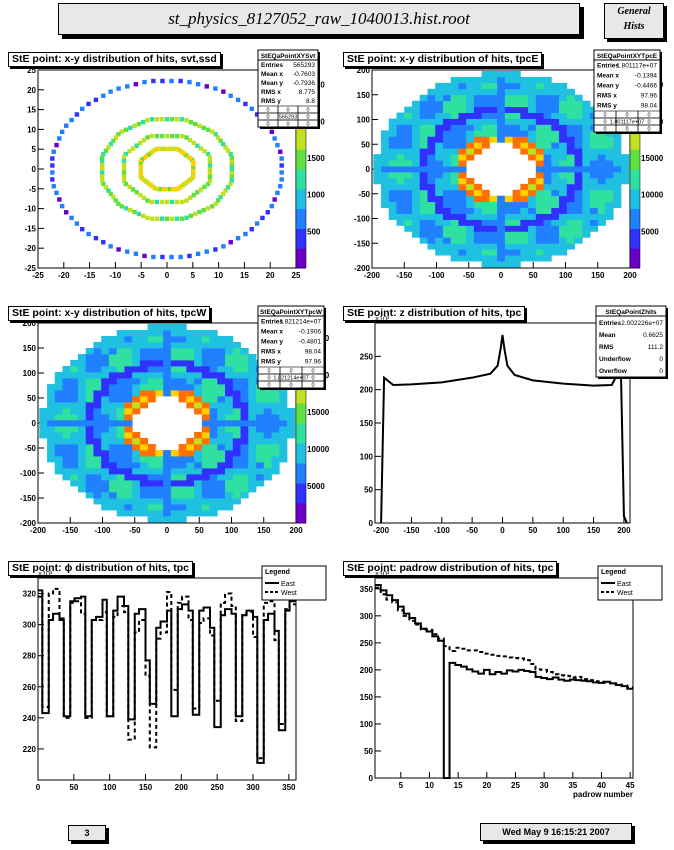 Image resolution: width=674 pixels, height=850 pixels. Describe the element at coordinates (304, 65) in the screenshot. I see `stats-value: 565293` at that location.